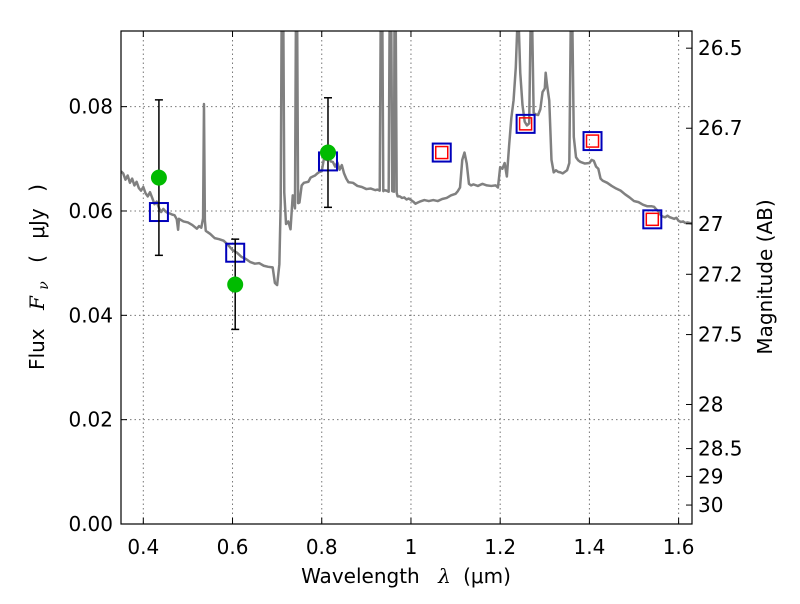 The height and width of the screenshot is (604, 800). I want to click on y2-tick-label: 29, so click(710, 476).